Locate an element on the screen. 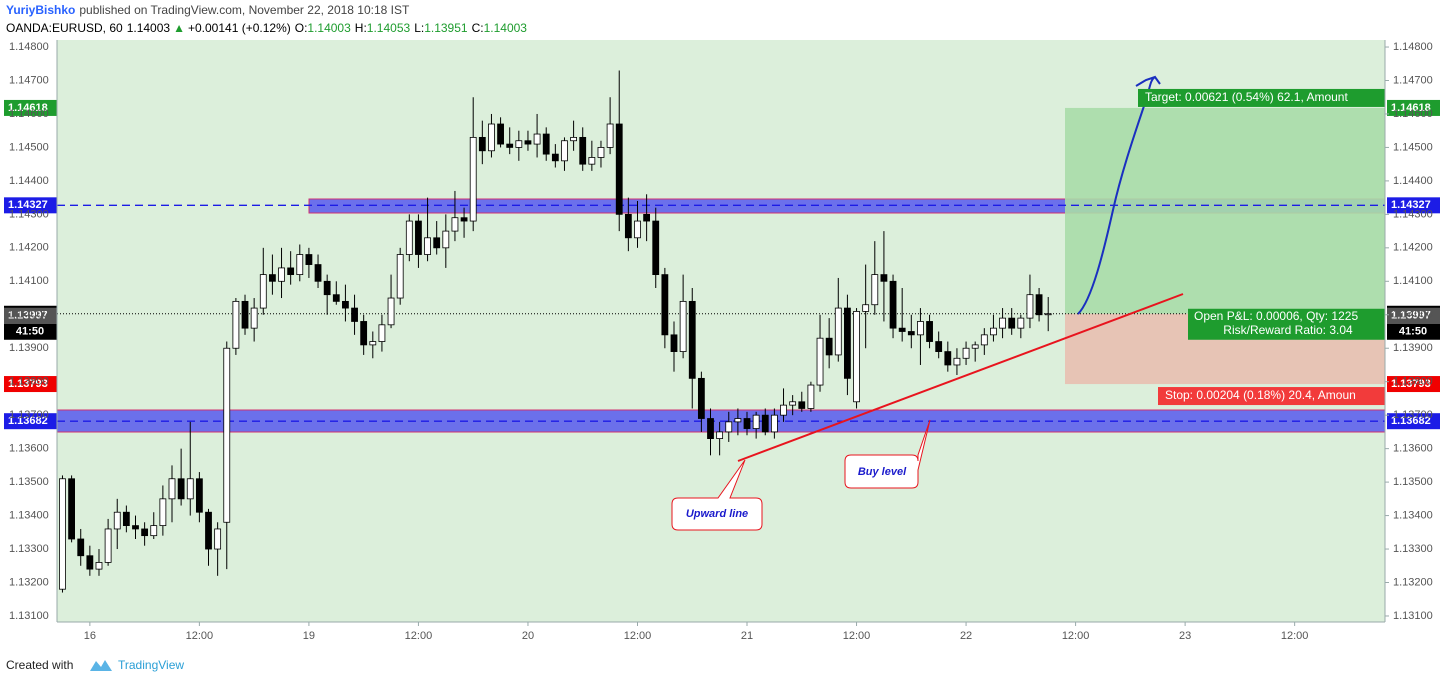 This screenshot has height=689, width=1444. projection-curve is located at coordinates (1119, 195).